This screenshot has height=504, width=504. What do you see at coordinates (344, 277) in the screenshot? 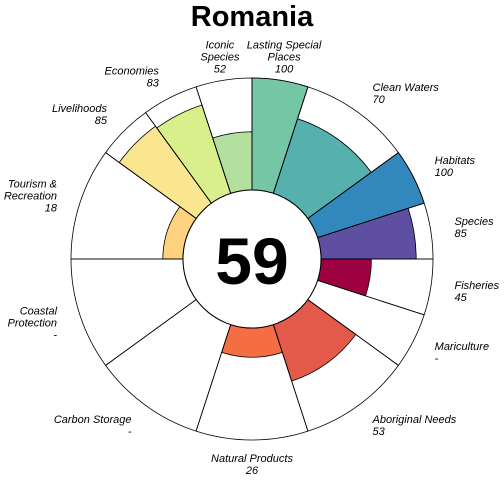
I see `petal-fisheries` at bounding box center [344, 277].